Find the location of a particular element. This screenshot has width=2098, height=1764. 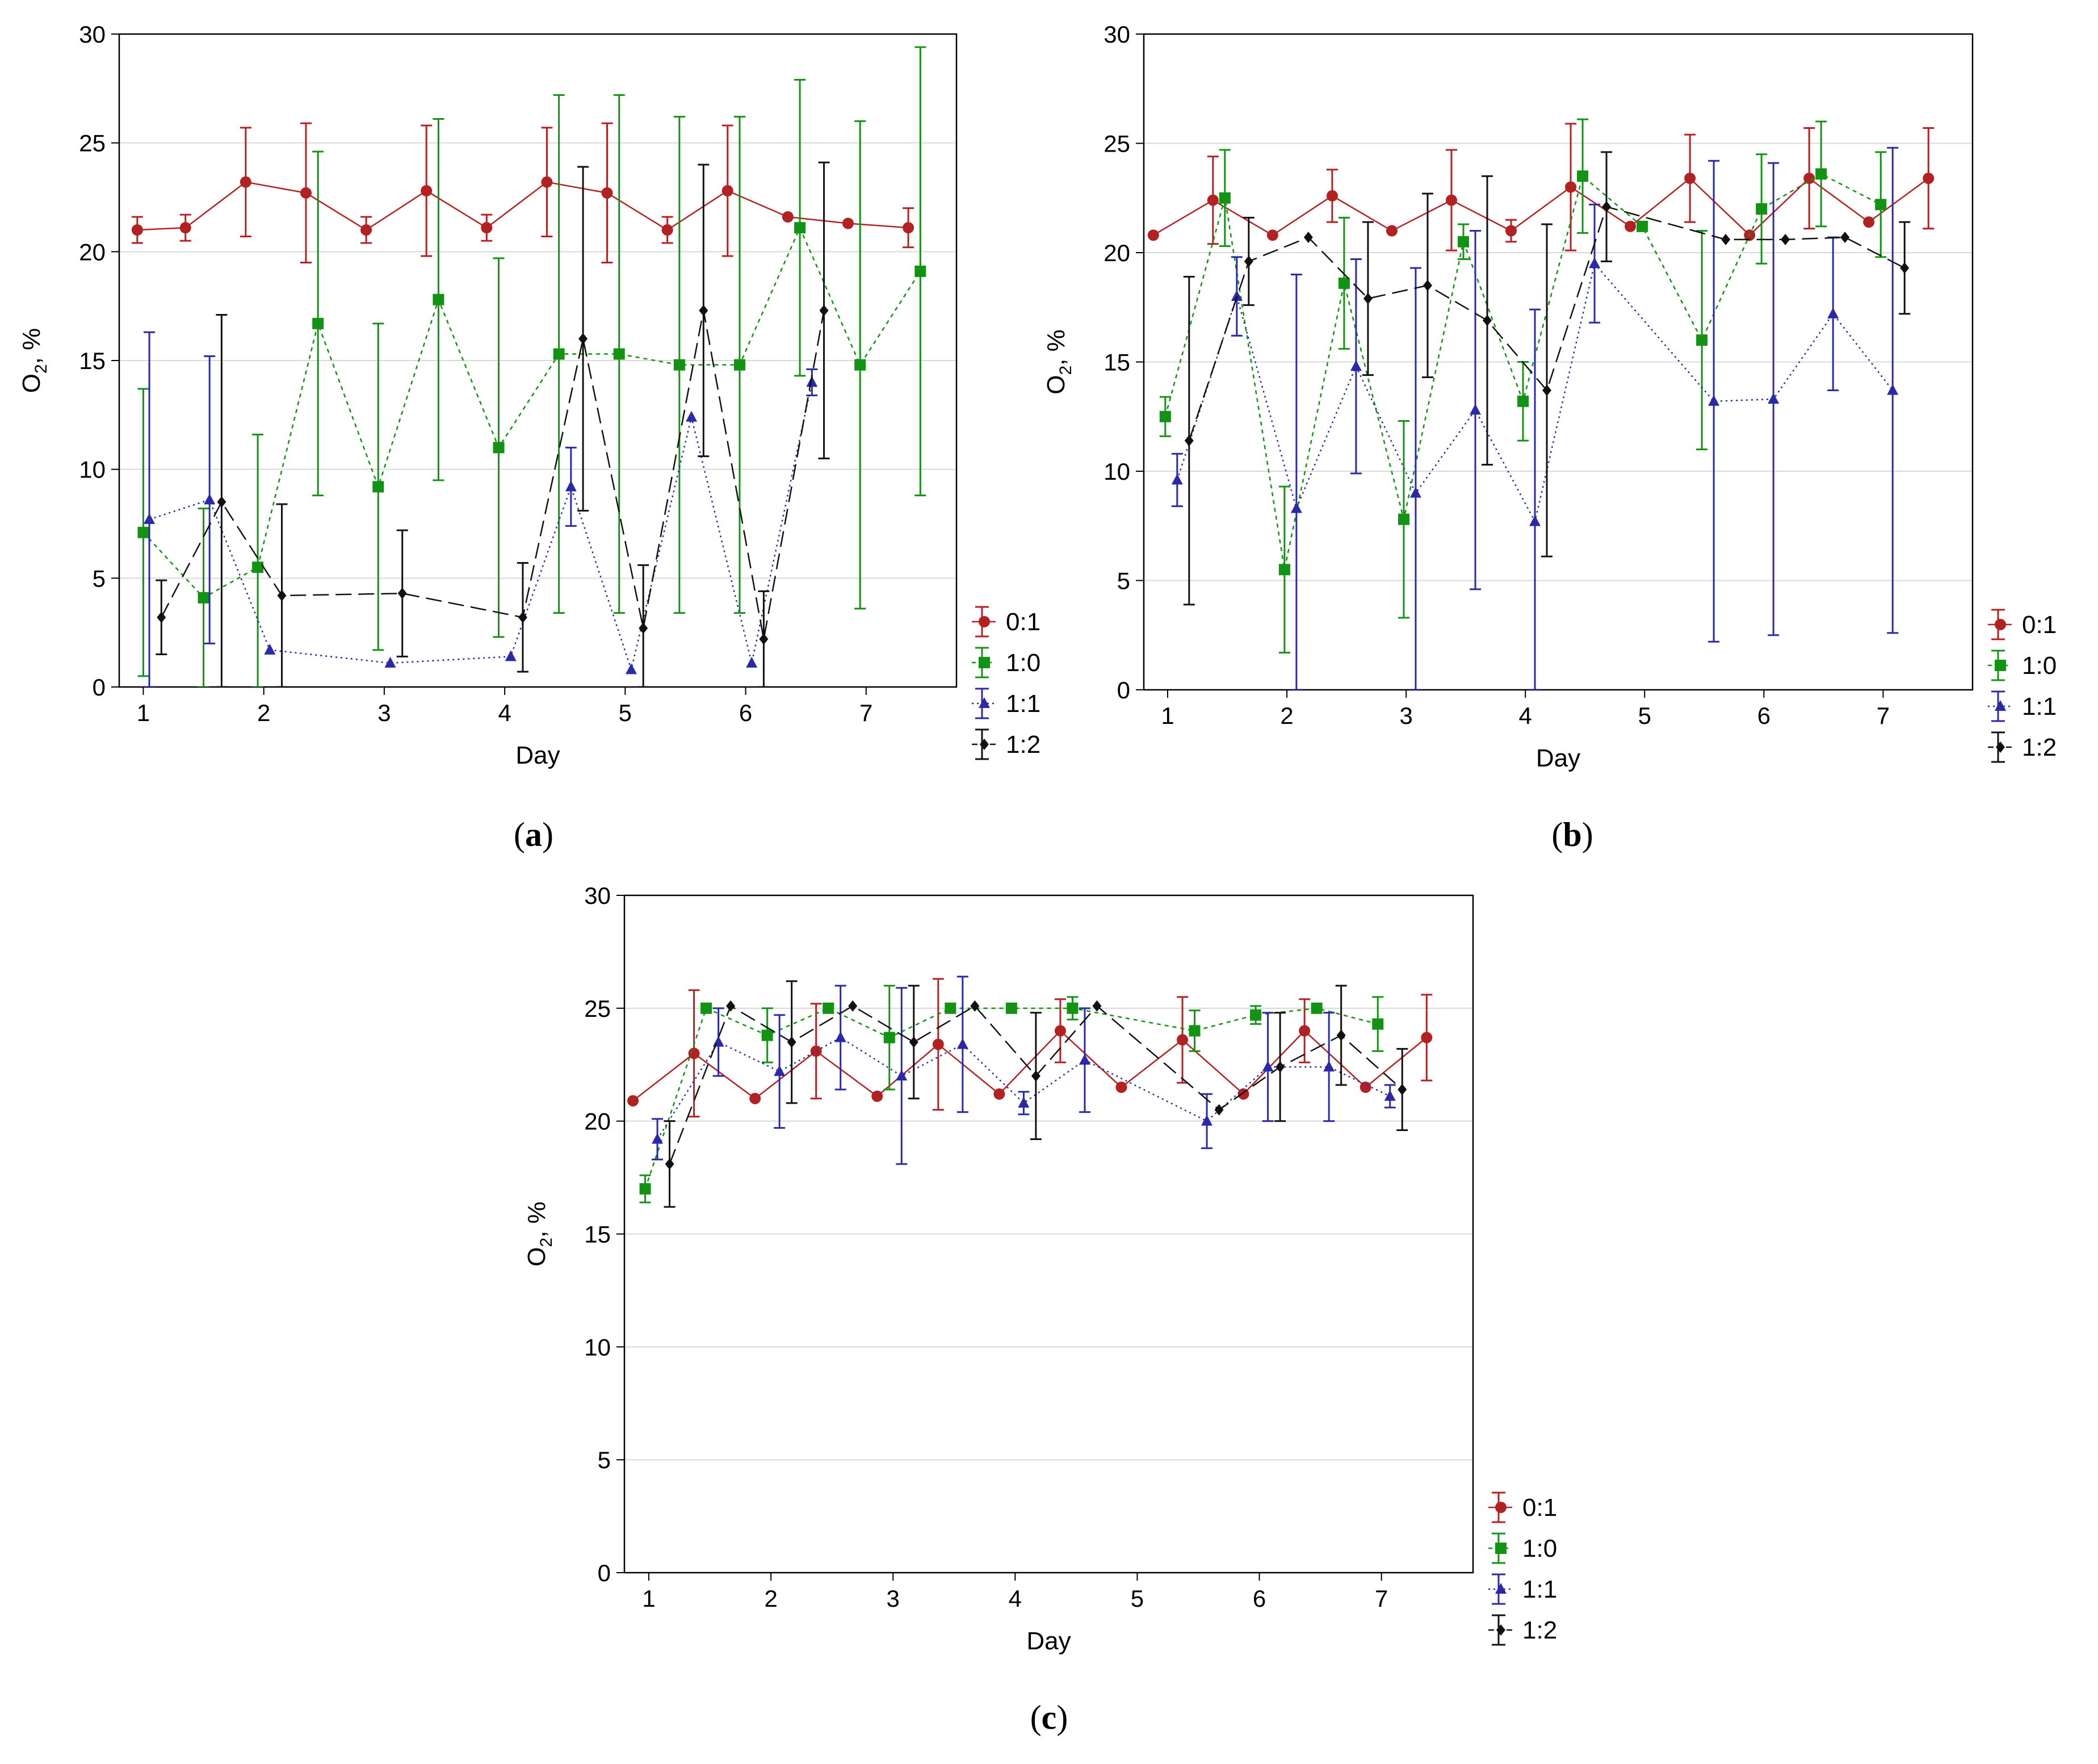

y-axis-title-tail: , % is located at coordinates (537, 1219).